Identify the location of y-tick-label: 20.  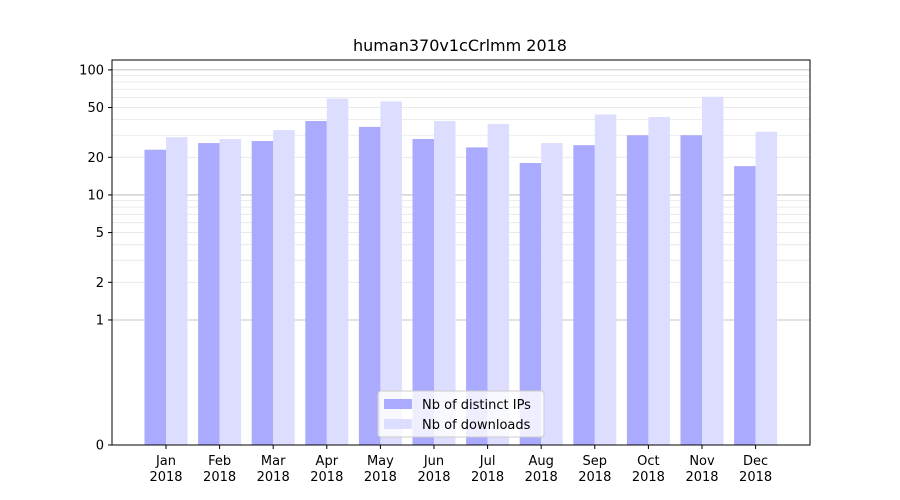
(95, 158).